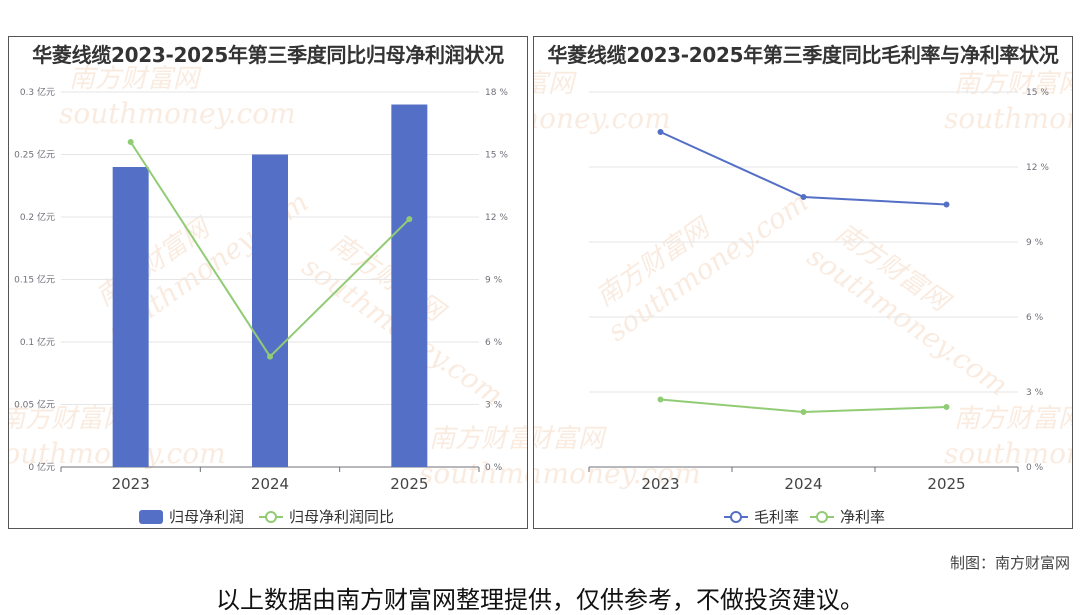 The width and height of the screenshot is (1080, 615). Describe the element at coordinates (803, 55) in the screenshot. I see `chart-title: 华菱线缆2023-2025年第三季度同比毛利率与净利率状况` at that location.